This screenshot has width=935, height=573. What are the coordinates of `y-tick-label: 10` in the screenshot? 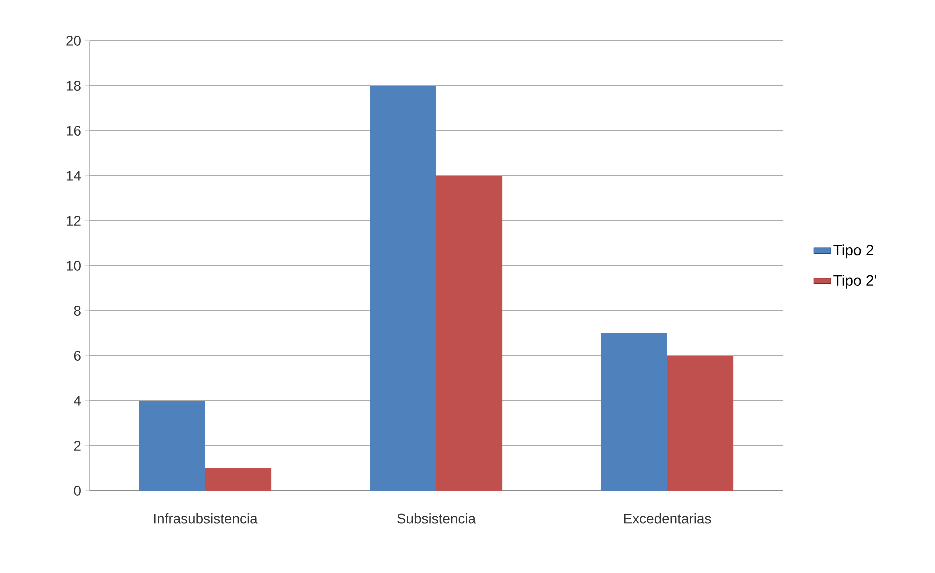 It's located at (74, 266).